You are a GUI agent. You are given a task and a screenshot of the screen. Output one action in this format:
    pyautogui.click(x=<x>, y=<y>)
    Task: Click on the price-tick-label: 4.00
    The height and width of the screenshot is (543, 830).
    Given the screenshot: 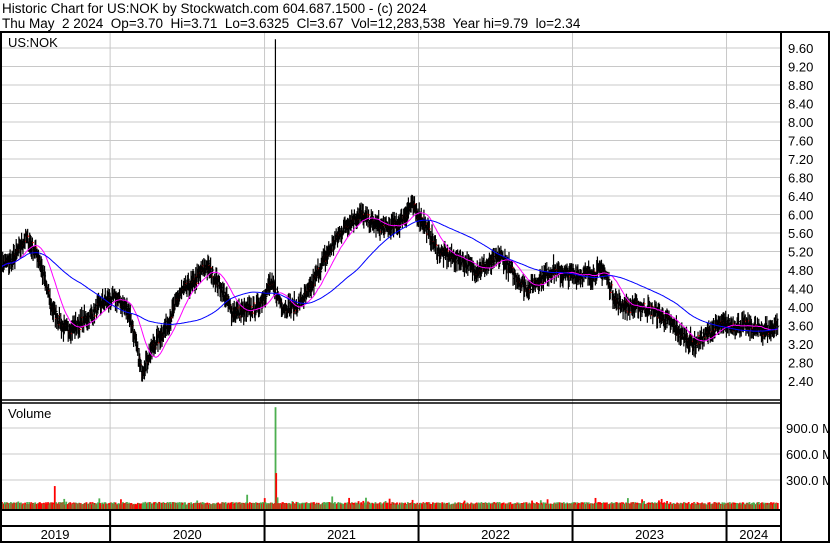 What is the action you would take?
    pyautogui.click(x=800, y=307)
    